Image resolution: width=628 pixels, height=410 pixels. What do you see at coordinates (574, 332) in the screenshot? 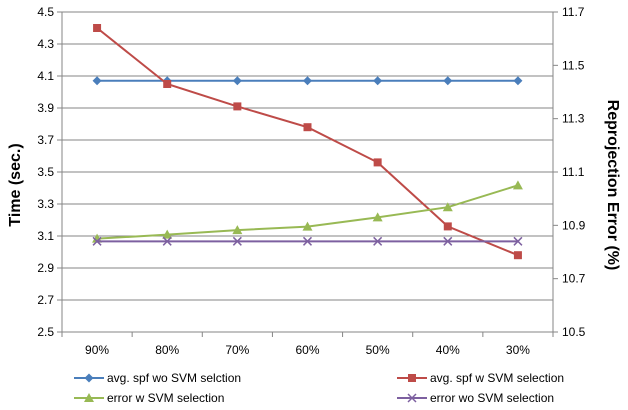
I see `right-tick-label: 10.5` at bounding box center [574, 332].